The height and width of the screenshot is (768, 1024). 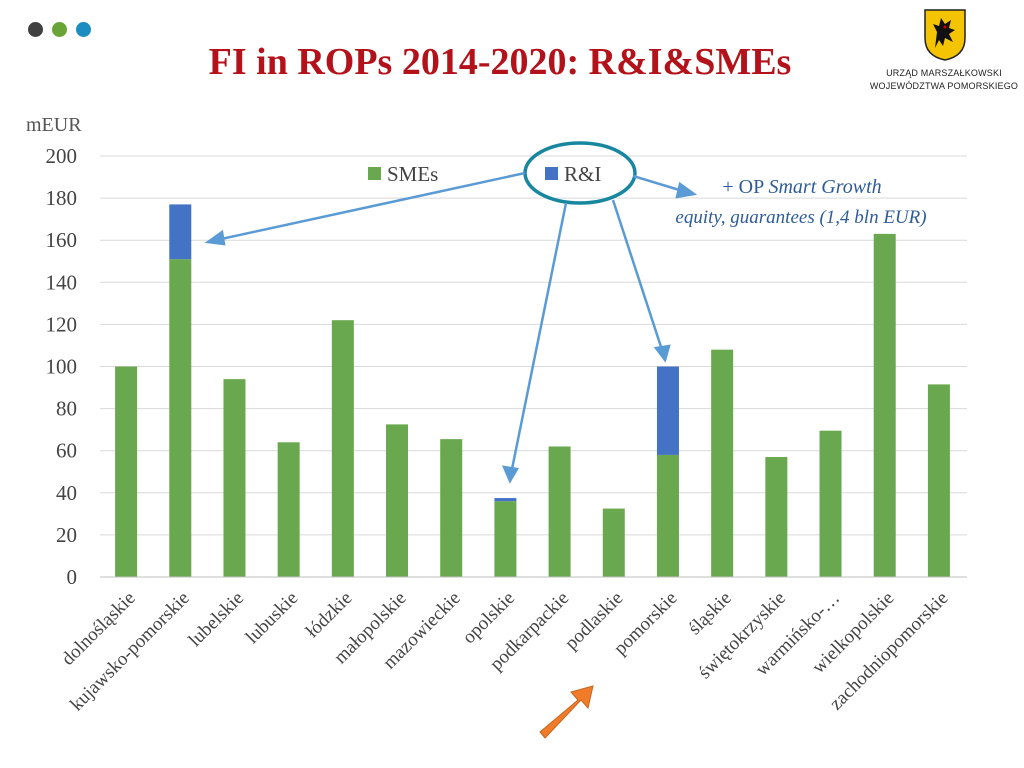 What do you see at coordinates (62, 156) in the screenshot?
I see `y-tick-label: 200` at bounding box center [62, 156].